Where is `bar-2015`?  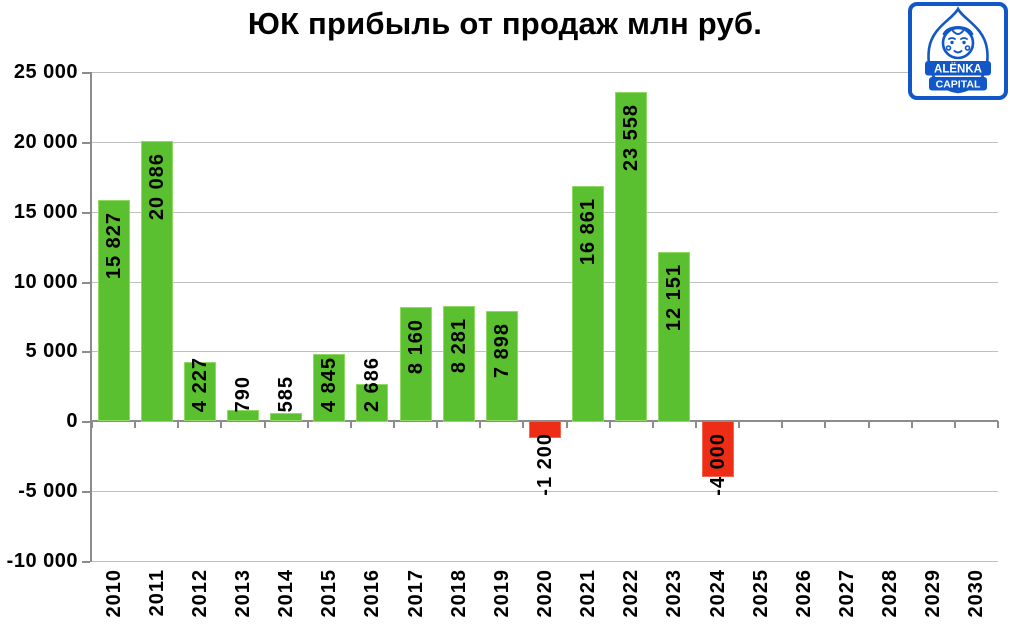
bar-2015 is located at coordinates (329, 388).